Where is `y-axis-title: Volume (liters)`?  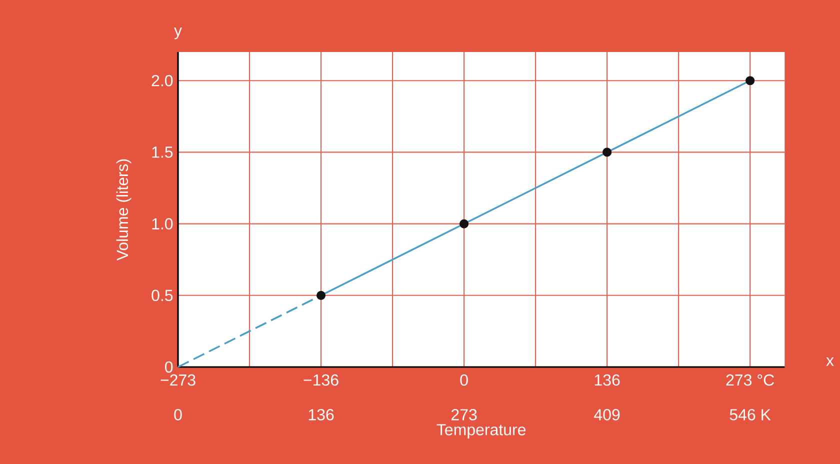
y-axis-title: Volume (liters) is located at coordinates (124, 210).